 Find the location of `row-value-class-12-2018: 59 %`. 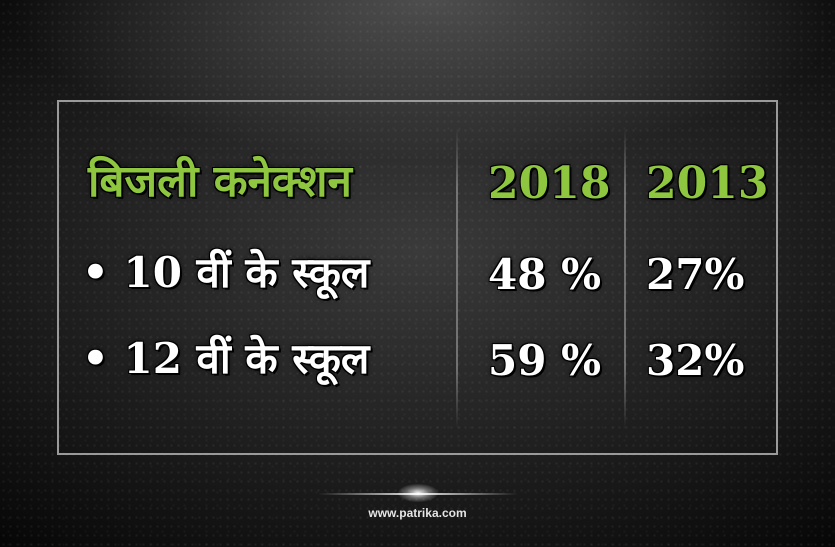

row-value-class-12-2018: 59 % is located at coordinates (544, 360).